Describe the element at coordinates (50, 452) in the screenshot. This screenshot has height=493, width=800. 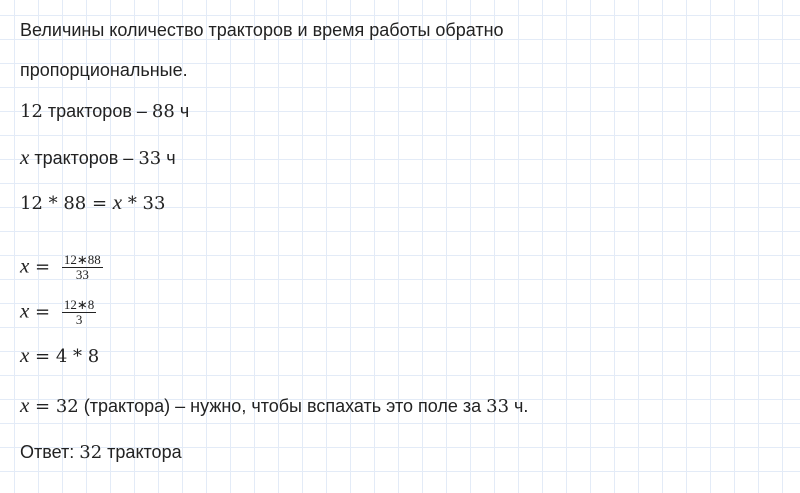
I see `text: Ответ:` at that location.